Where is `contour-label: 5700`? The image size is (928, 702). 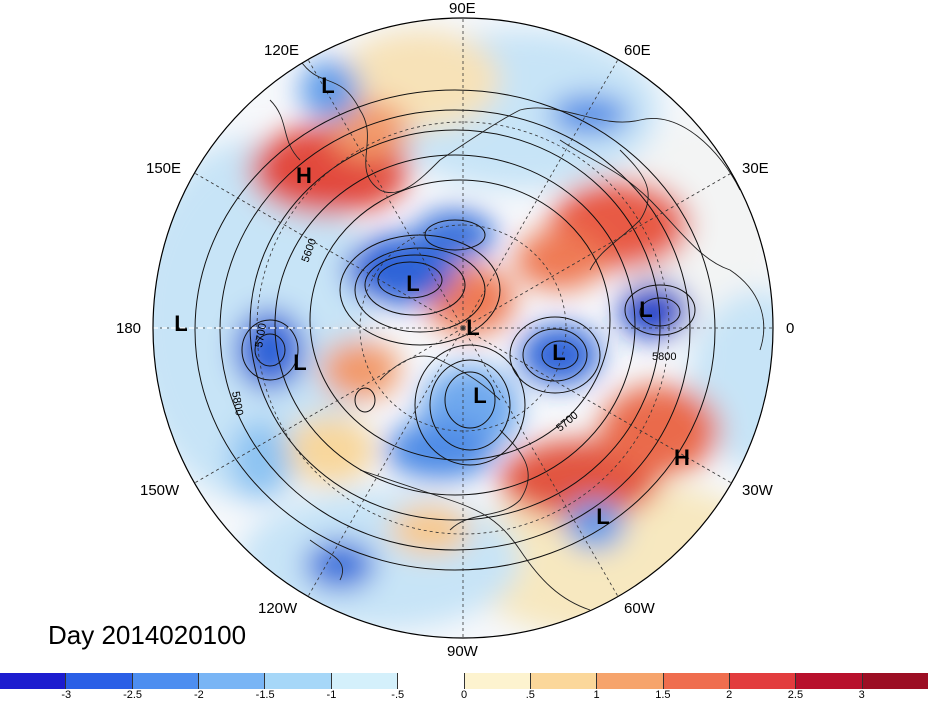 contour-label: 5700 is located at coordinates (261, 335).